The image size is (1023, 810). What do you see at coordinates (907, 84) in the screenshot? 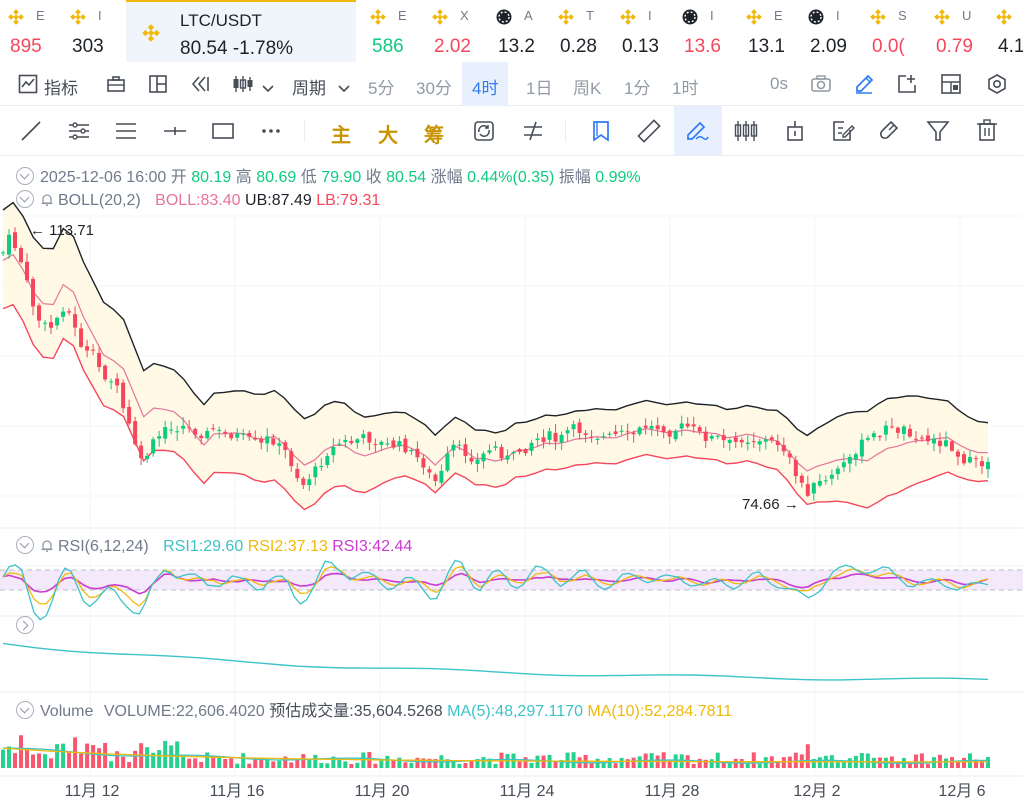
I see `add-window-icon` at bounding box center [907, 84].